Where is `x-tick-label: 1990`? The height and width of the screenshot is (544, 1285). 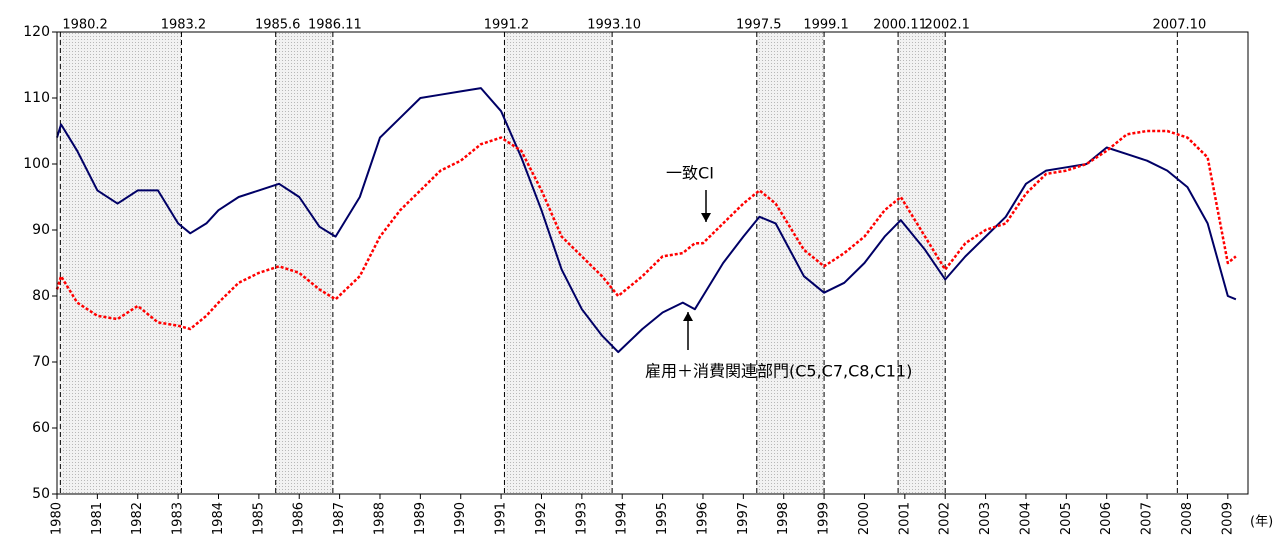 x-tick-label: 1990 is located at coordinates (460, 518).